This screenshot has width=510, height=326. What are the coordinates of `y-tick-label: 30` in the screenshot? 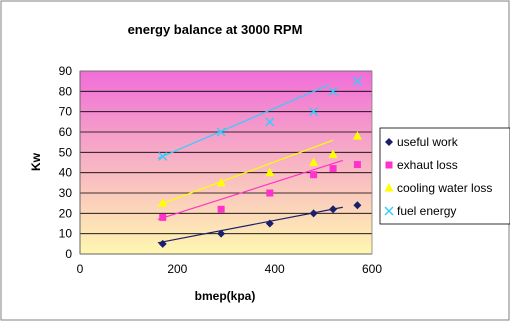 It's located at (66, 193).